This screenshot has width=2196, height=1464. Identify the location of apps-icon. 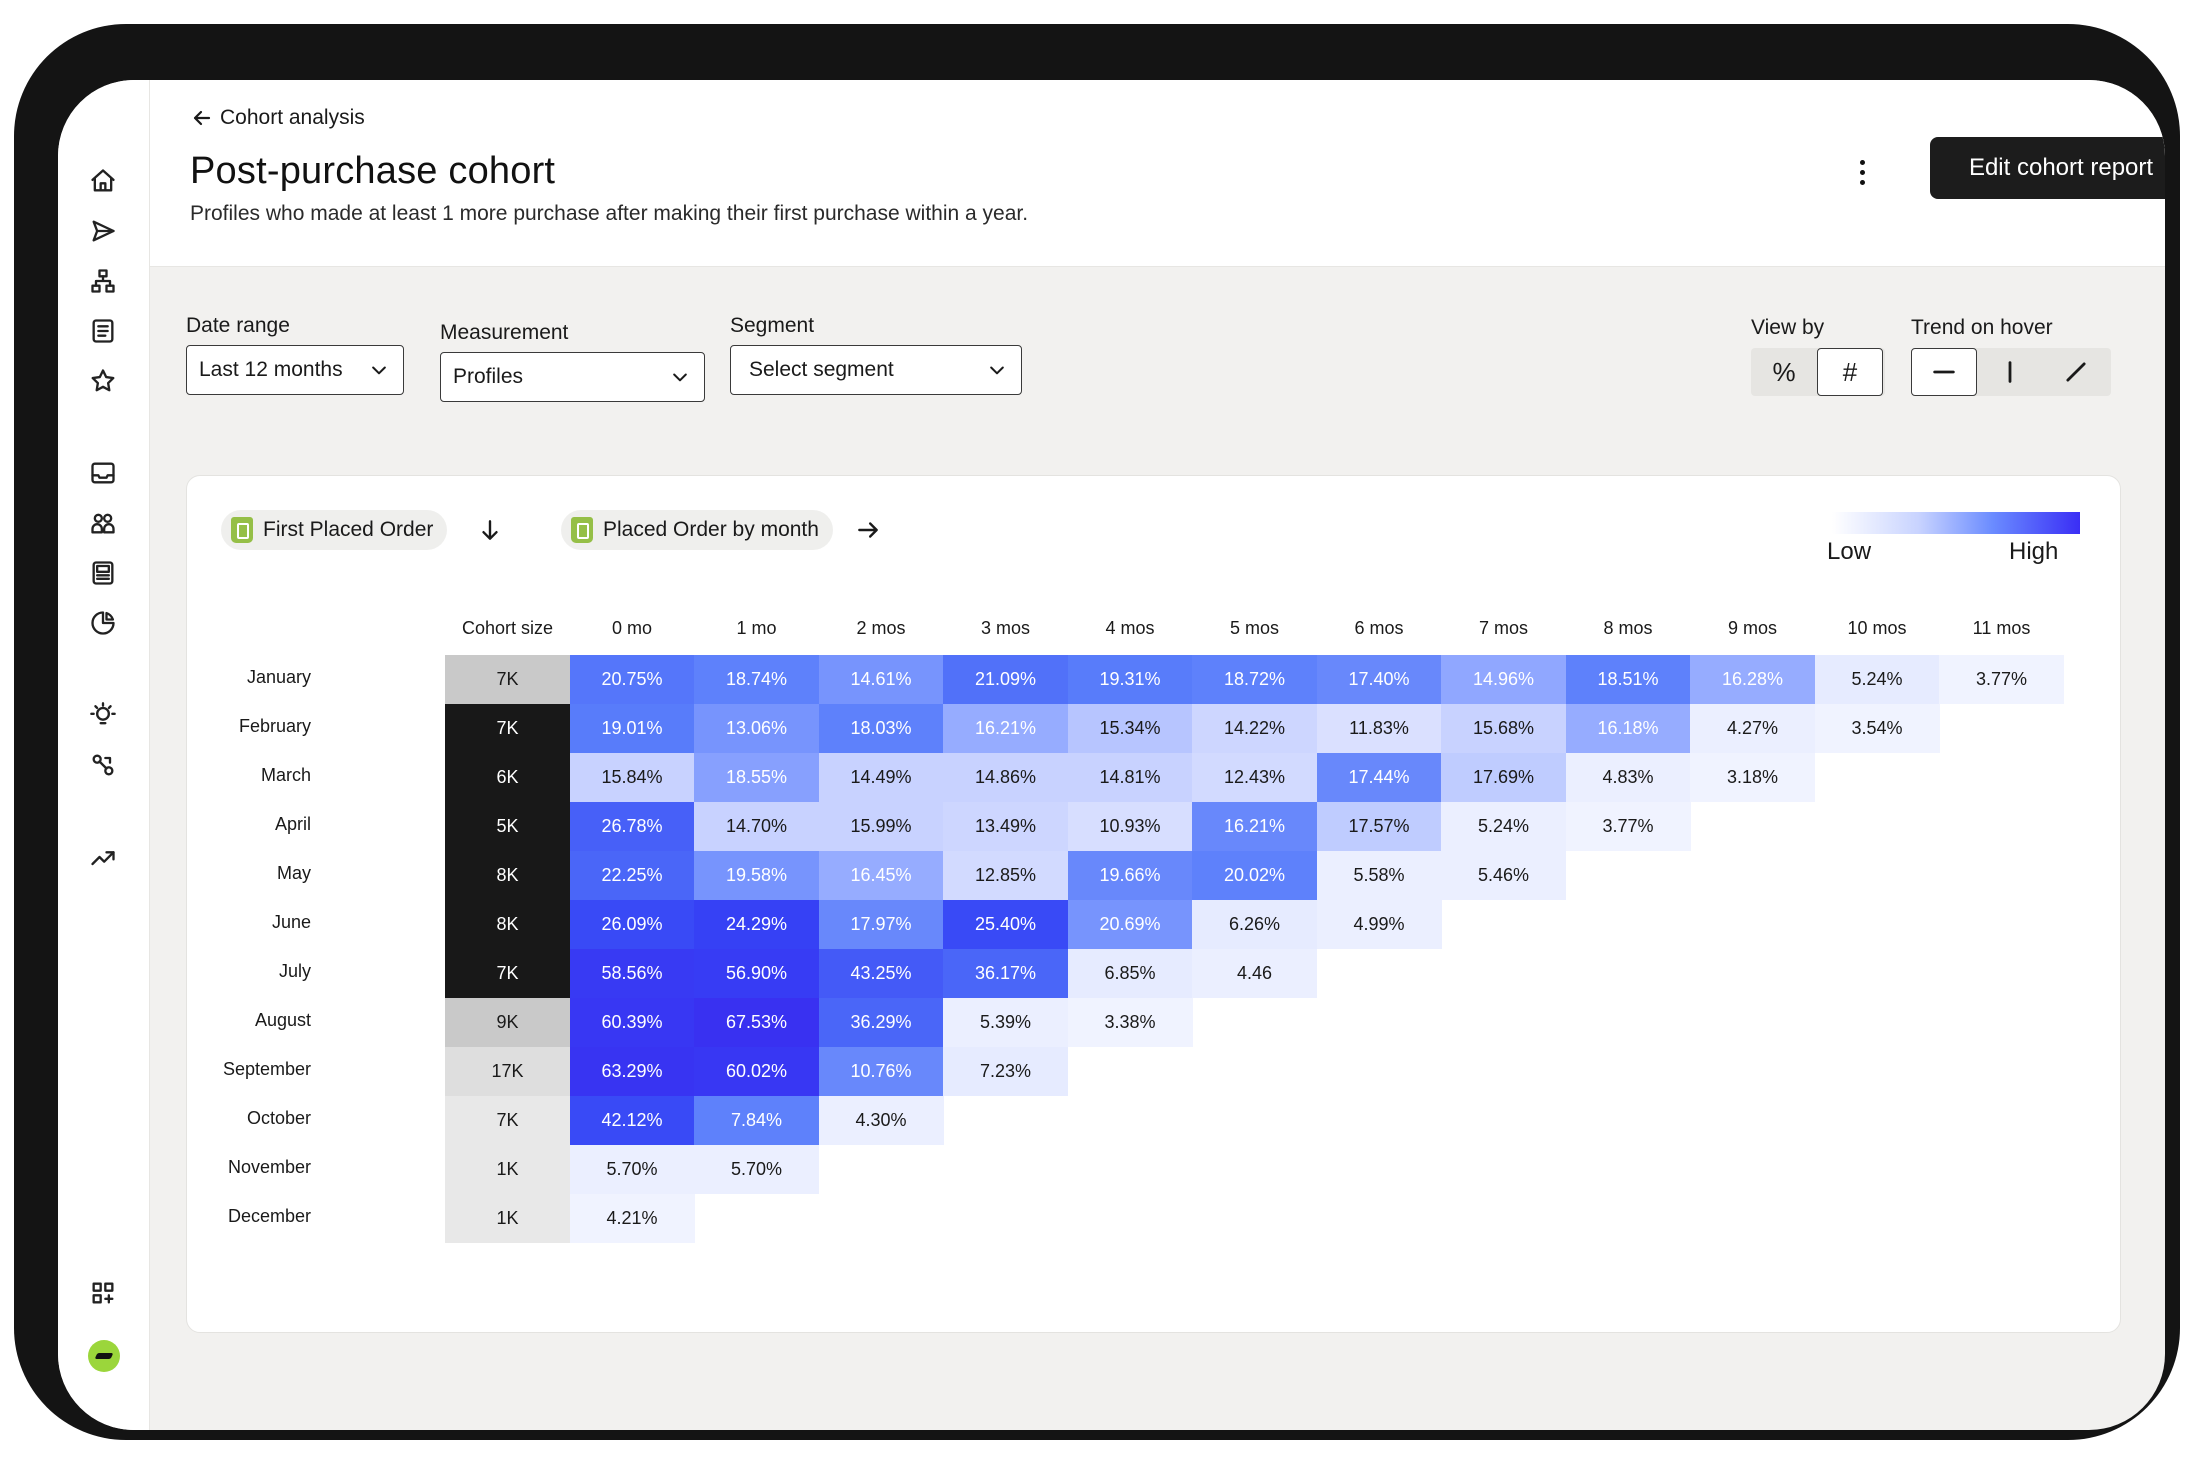
(103, 1293).